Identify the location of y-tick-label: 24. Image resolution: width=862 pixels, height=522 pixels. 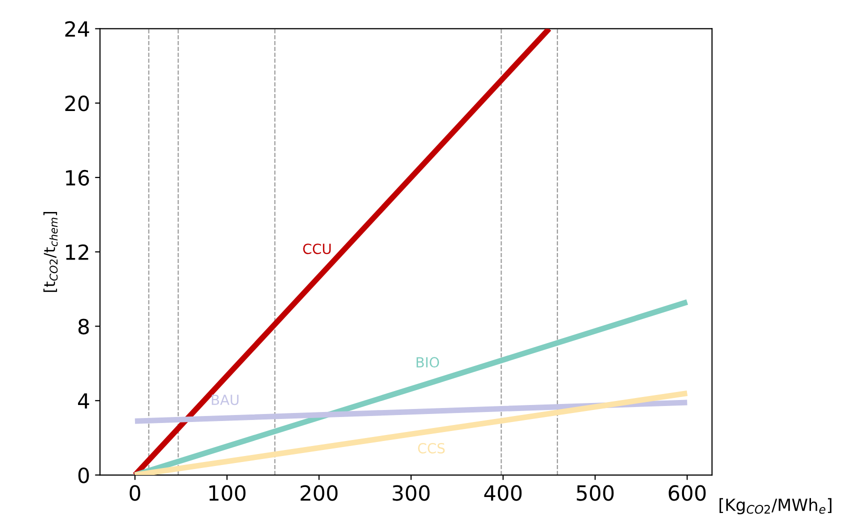
(77, 29).